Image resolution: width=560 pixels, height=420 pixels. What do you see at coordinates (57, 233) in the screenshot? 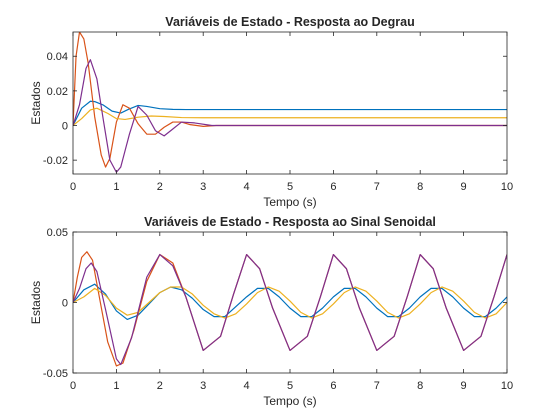
I see `y-tick-label: 0.05` at bounding box center [57, 233].